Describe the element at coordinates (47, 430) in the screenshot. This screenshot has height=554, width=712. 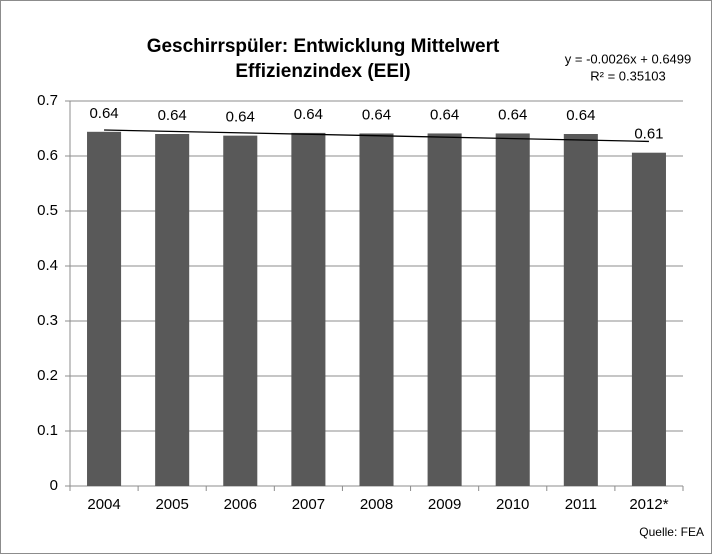
I see `y-tick-label: 0.1` at that location.